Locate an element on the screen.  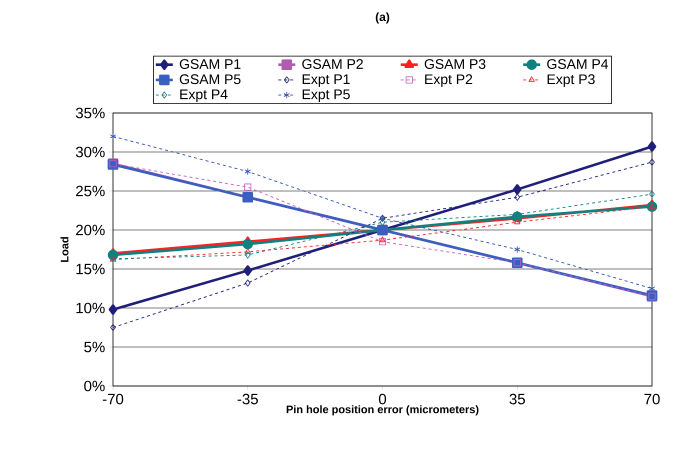
legend-label: Expt P2 is located at coordinates (448, 80).